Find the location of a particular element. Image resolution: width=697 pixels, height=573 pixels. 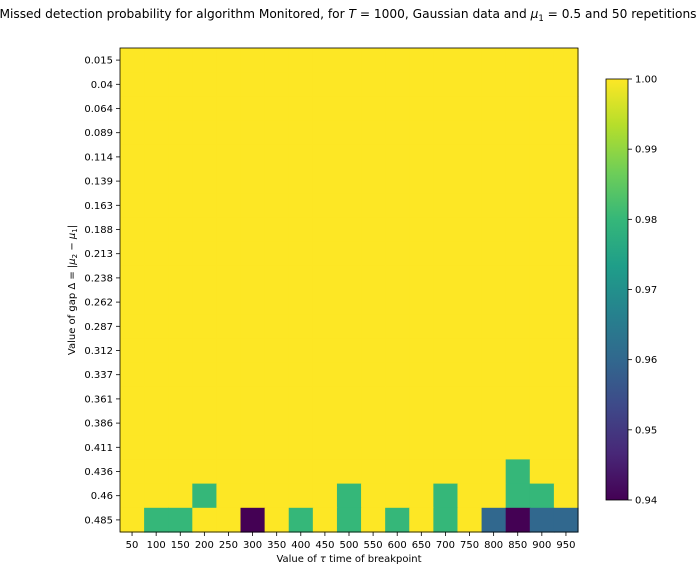

y-tick-label: 0.188 is located at coordinates (98, 230).